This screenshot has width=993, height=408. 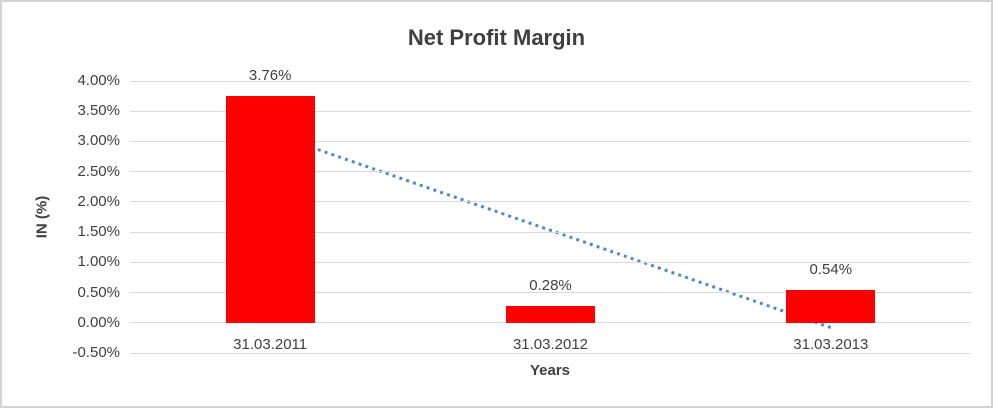 I want to click on x-tick-label: 31.03.2012, so click(x=550, y=344).